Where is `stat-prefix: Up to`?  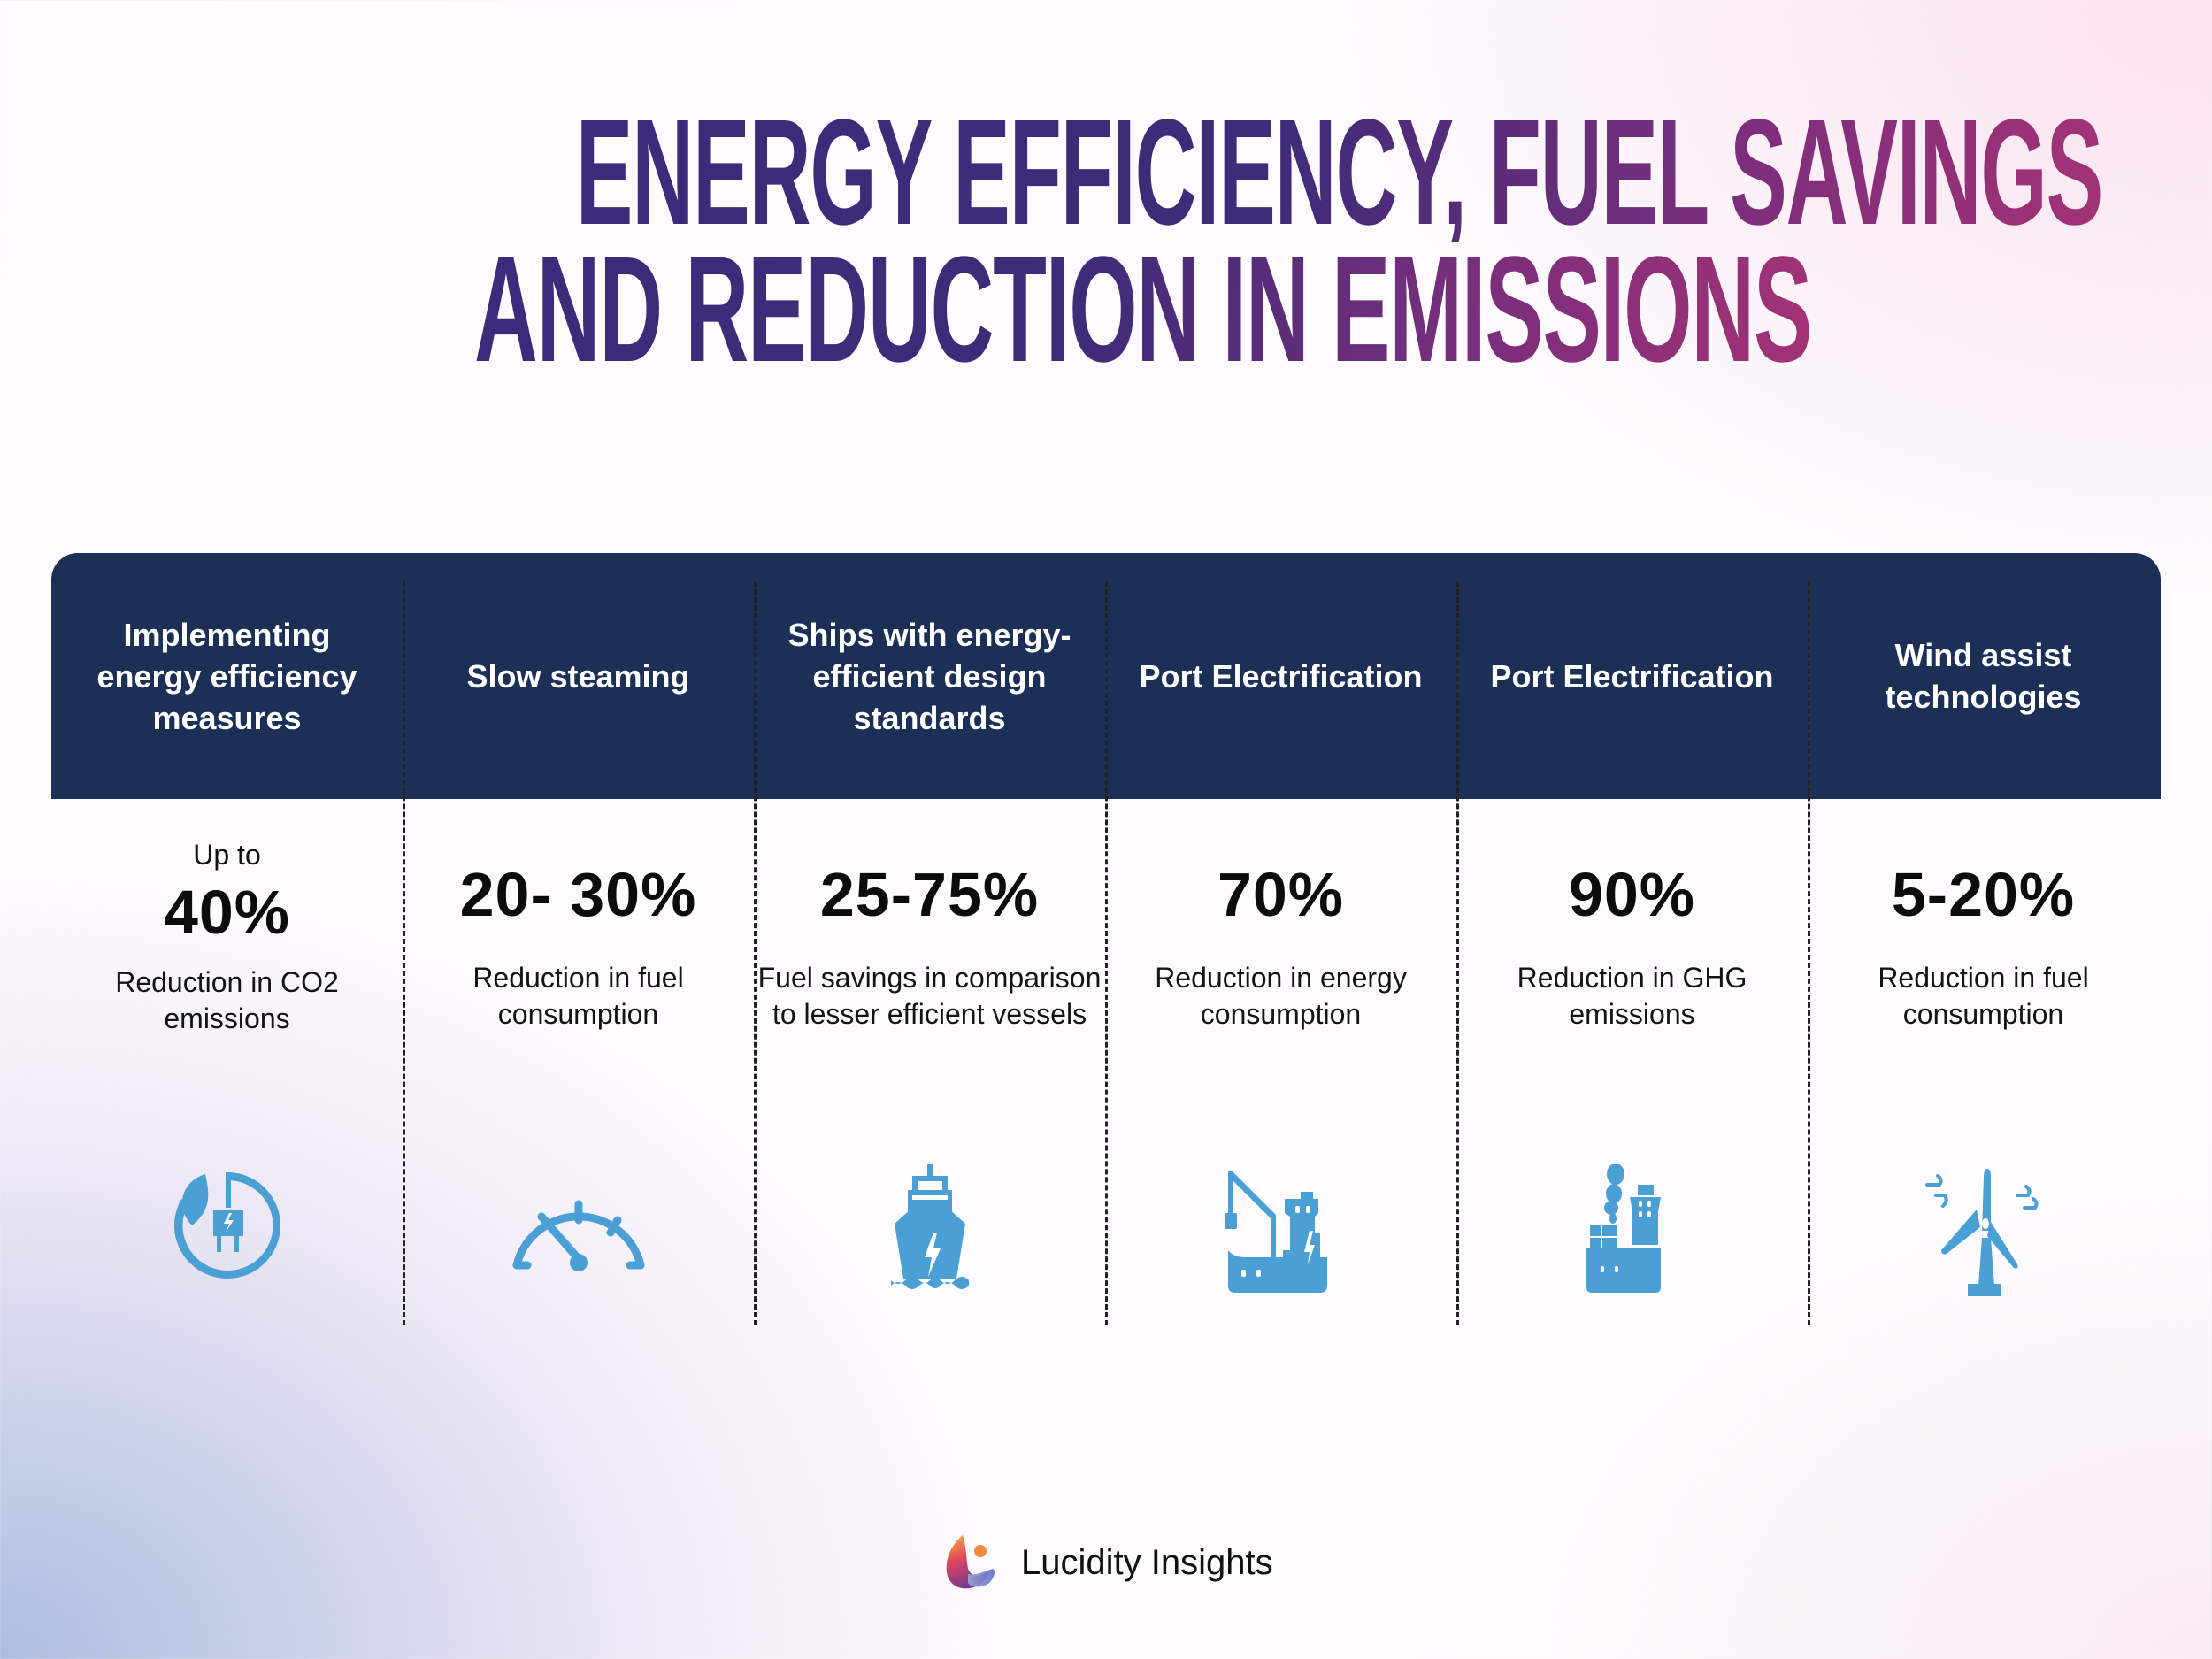
stat-prefix: Up to is located at coordinates (227, 855).